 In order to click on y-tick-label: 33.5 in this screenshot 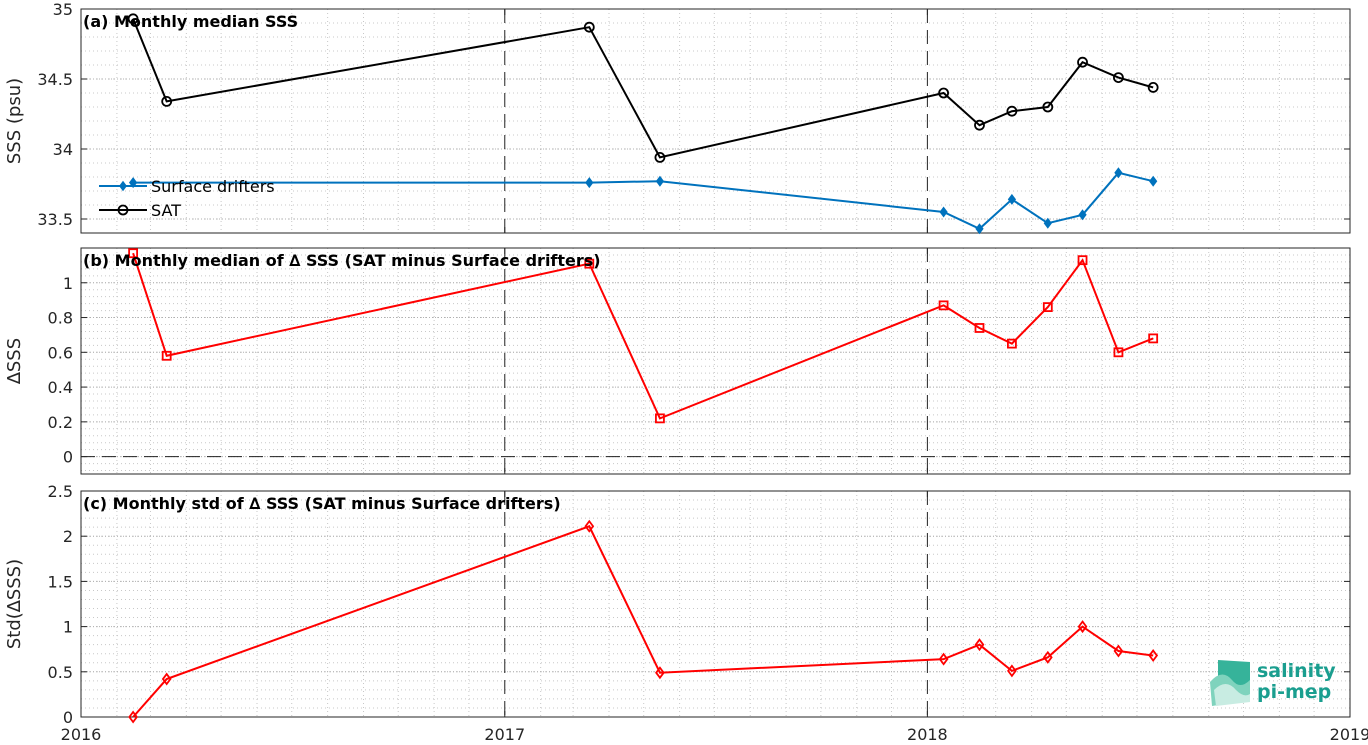, I will do `click(55, 219)`.